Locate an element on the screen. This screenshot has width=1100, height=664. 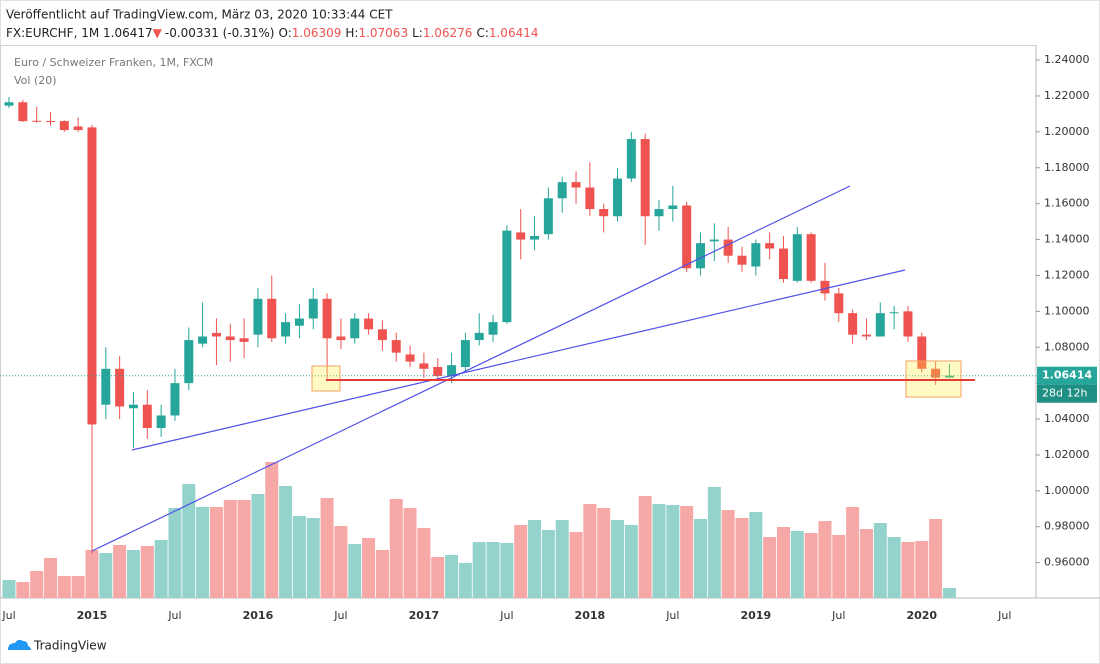
x-tick-label: 2019 is located at coordinates (756, 615).